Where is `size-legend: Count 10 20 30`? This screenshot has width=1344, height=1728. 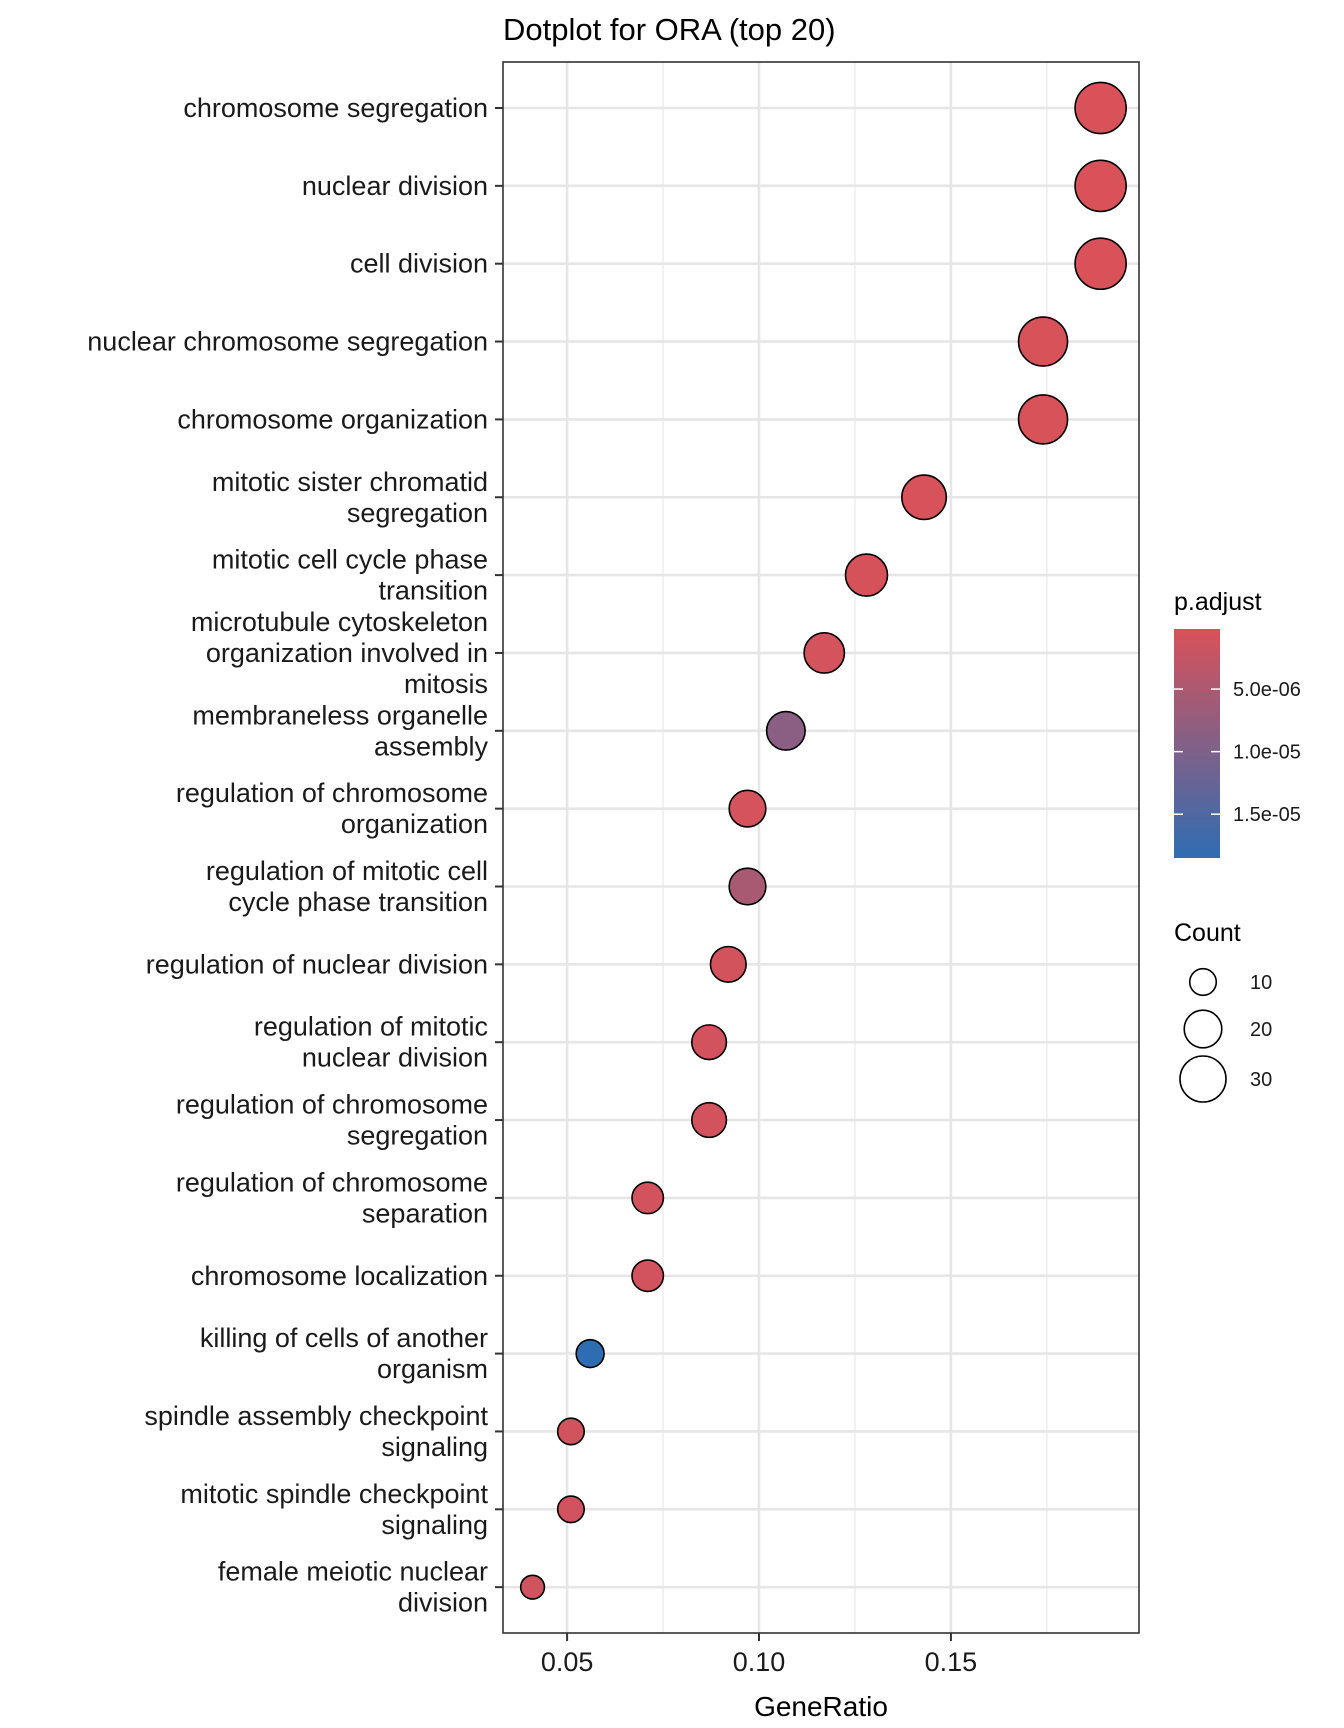
size-legend: Count 10 20 30 is located at coordinates (1223, 1011).